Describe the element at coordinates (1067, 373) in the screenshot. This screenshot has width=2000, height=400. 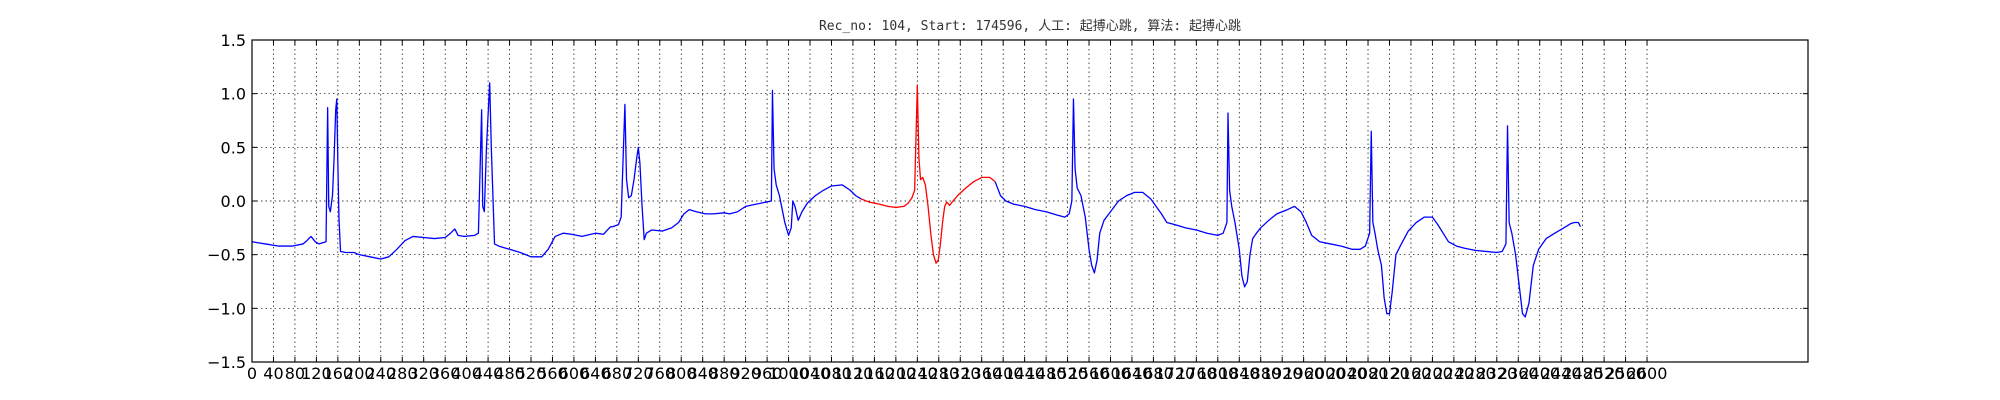
I see `x-tick-label: 1520` at that location.